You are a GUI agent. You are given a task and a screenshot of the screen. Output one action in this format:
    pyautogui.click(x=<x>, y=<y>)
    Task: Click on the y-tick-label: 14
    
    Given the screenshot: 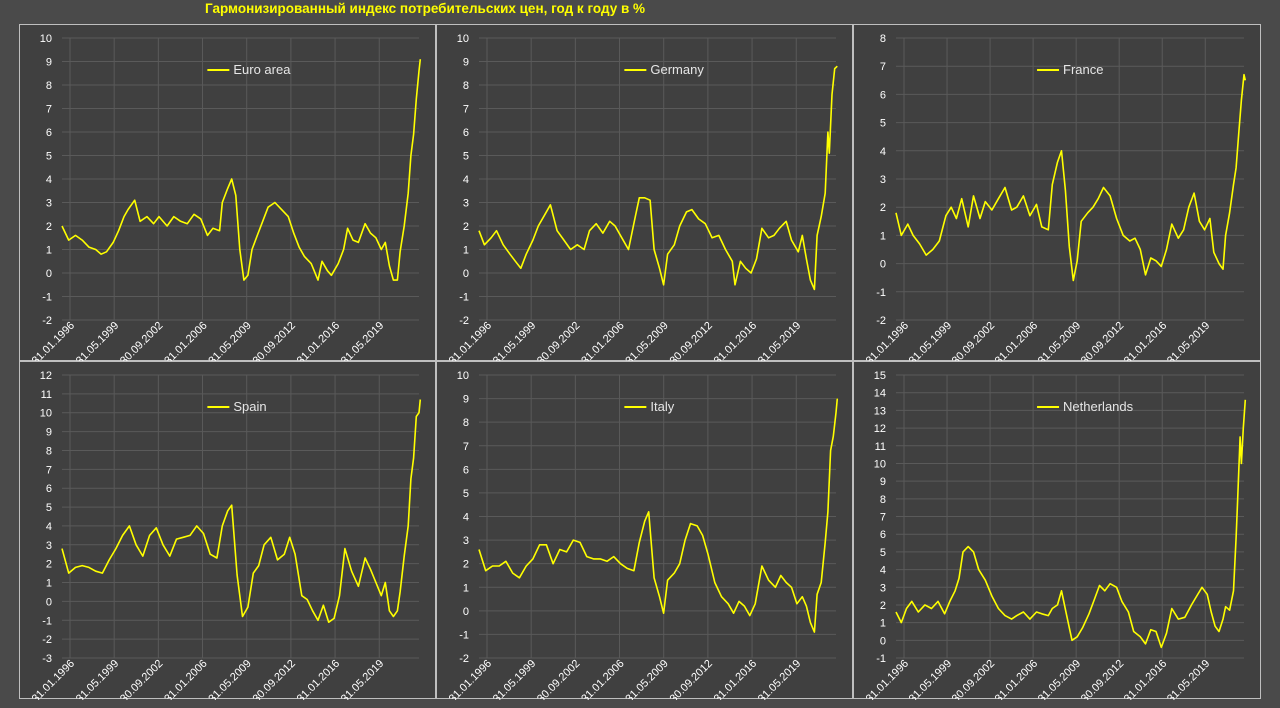 What is the action you would take?
    pyautogui.click(x=880, y=394)
    